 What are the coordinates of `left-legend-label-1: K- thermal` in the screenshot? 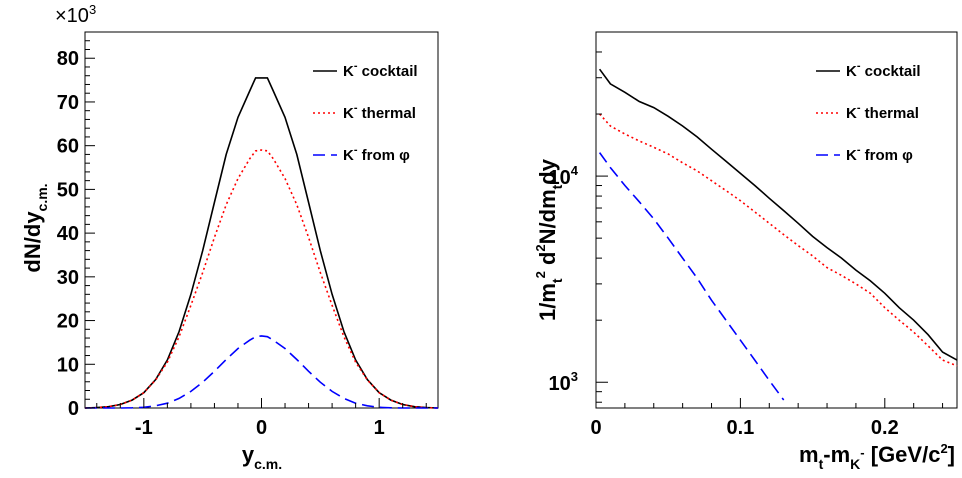 It's located at (379, 112).